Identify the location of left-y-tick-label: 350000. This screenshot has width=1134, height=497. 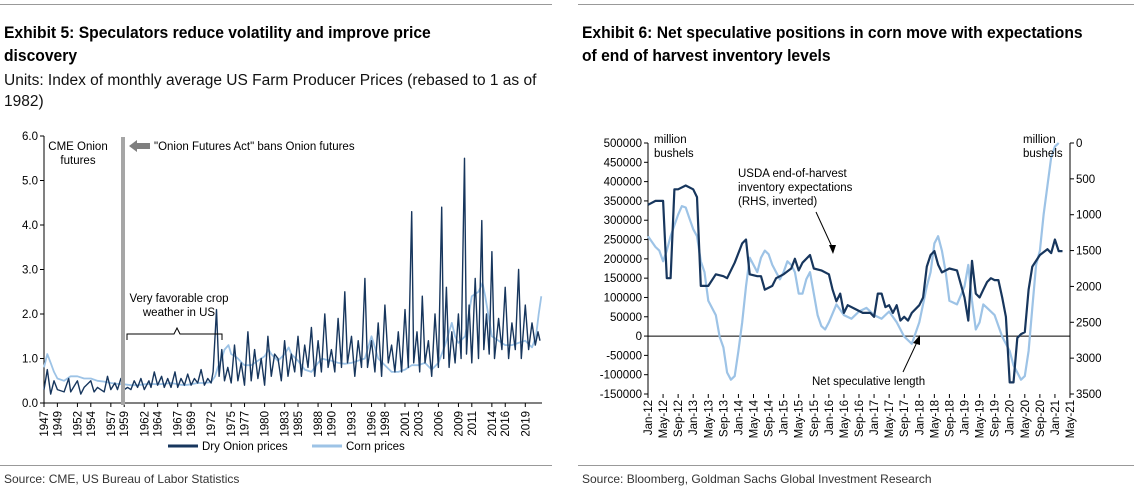
(623, 202).